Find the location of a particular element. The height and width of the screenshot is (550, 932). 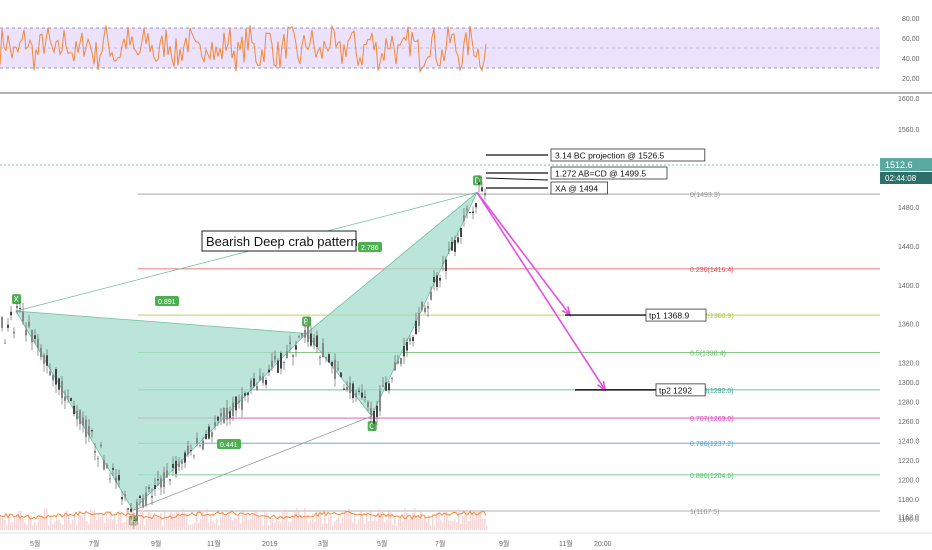

time-axis: 5월 7월 9월 11월 2019 3월 5월 7월 9월 11월 20:00 is located at coordinates (466, 540).